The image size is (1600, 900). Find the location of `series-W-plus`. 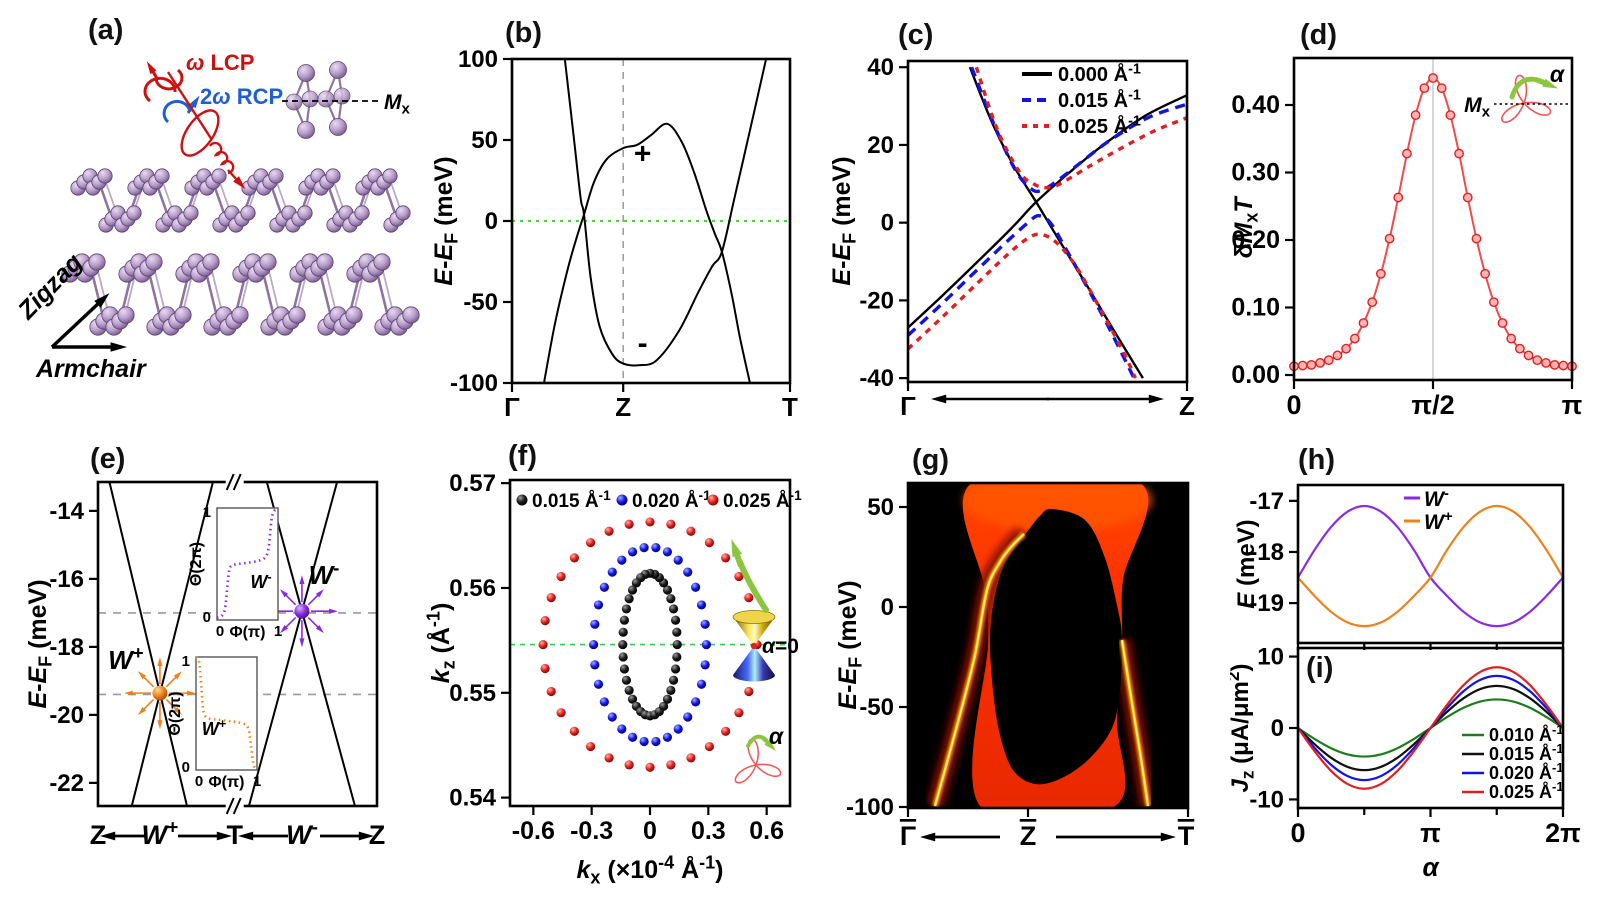

series-W-plus is located at coordinates (1430, 566).